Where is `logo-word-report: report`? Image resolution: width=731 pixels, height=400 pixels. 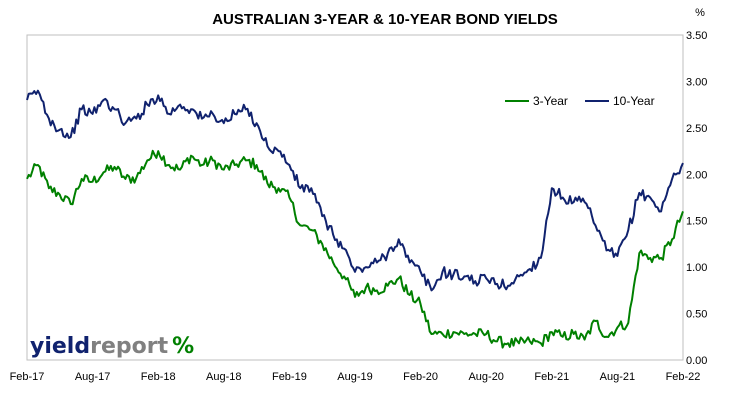
logo-word-report: report is located at coordinates (129, 346).